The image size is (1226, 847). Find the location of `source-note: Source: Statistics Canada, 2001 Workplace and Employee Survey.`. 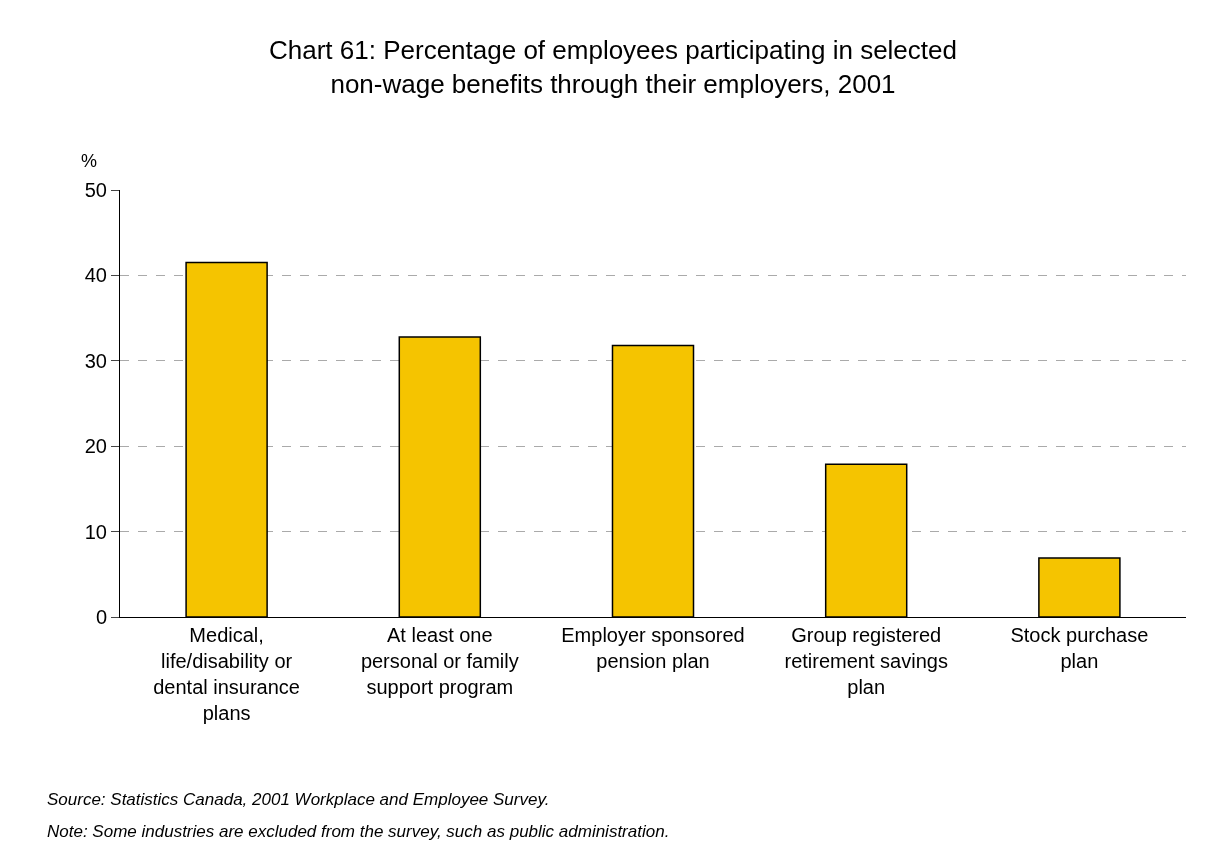

source-note: Source: Statistics Canada, 2001 Workplace and Employee Survey. is located at coordinates (298, 799).